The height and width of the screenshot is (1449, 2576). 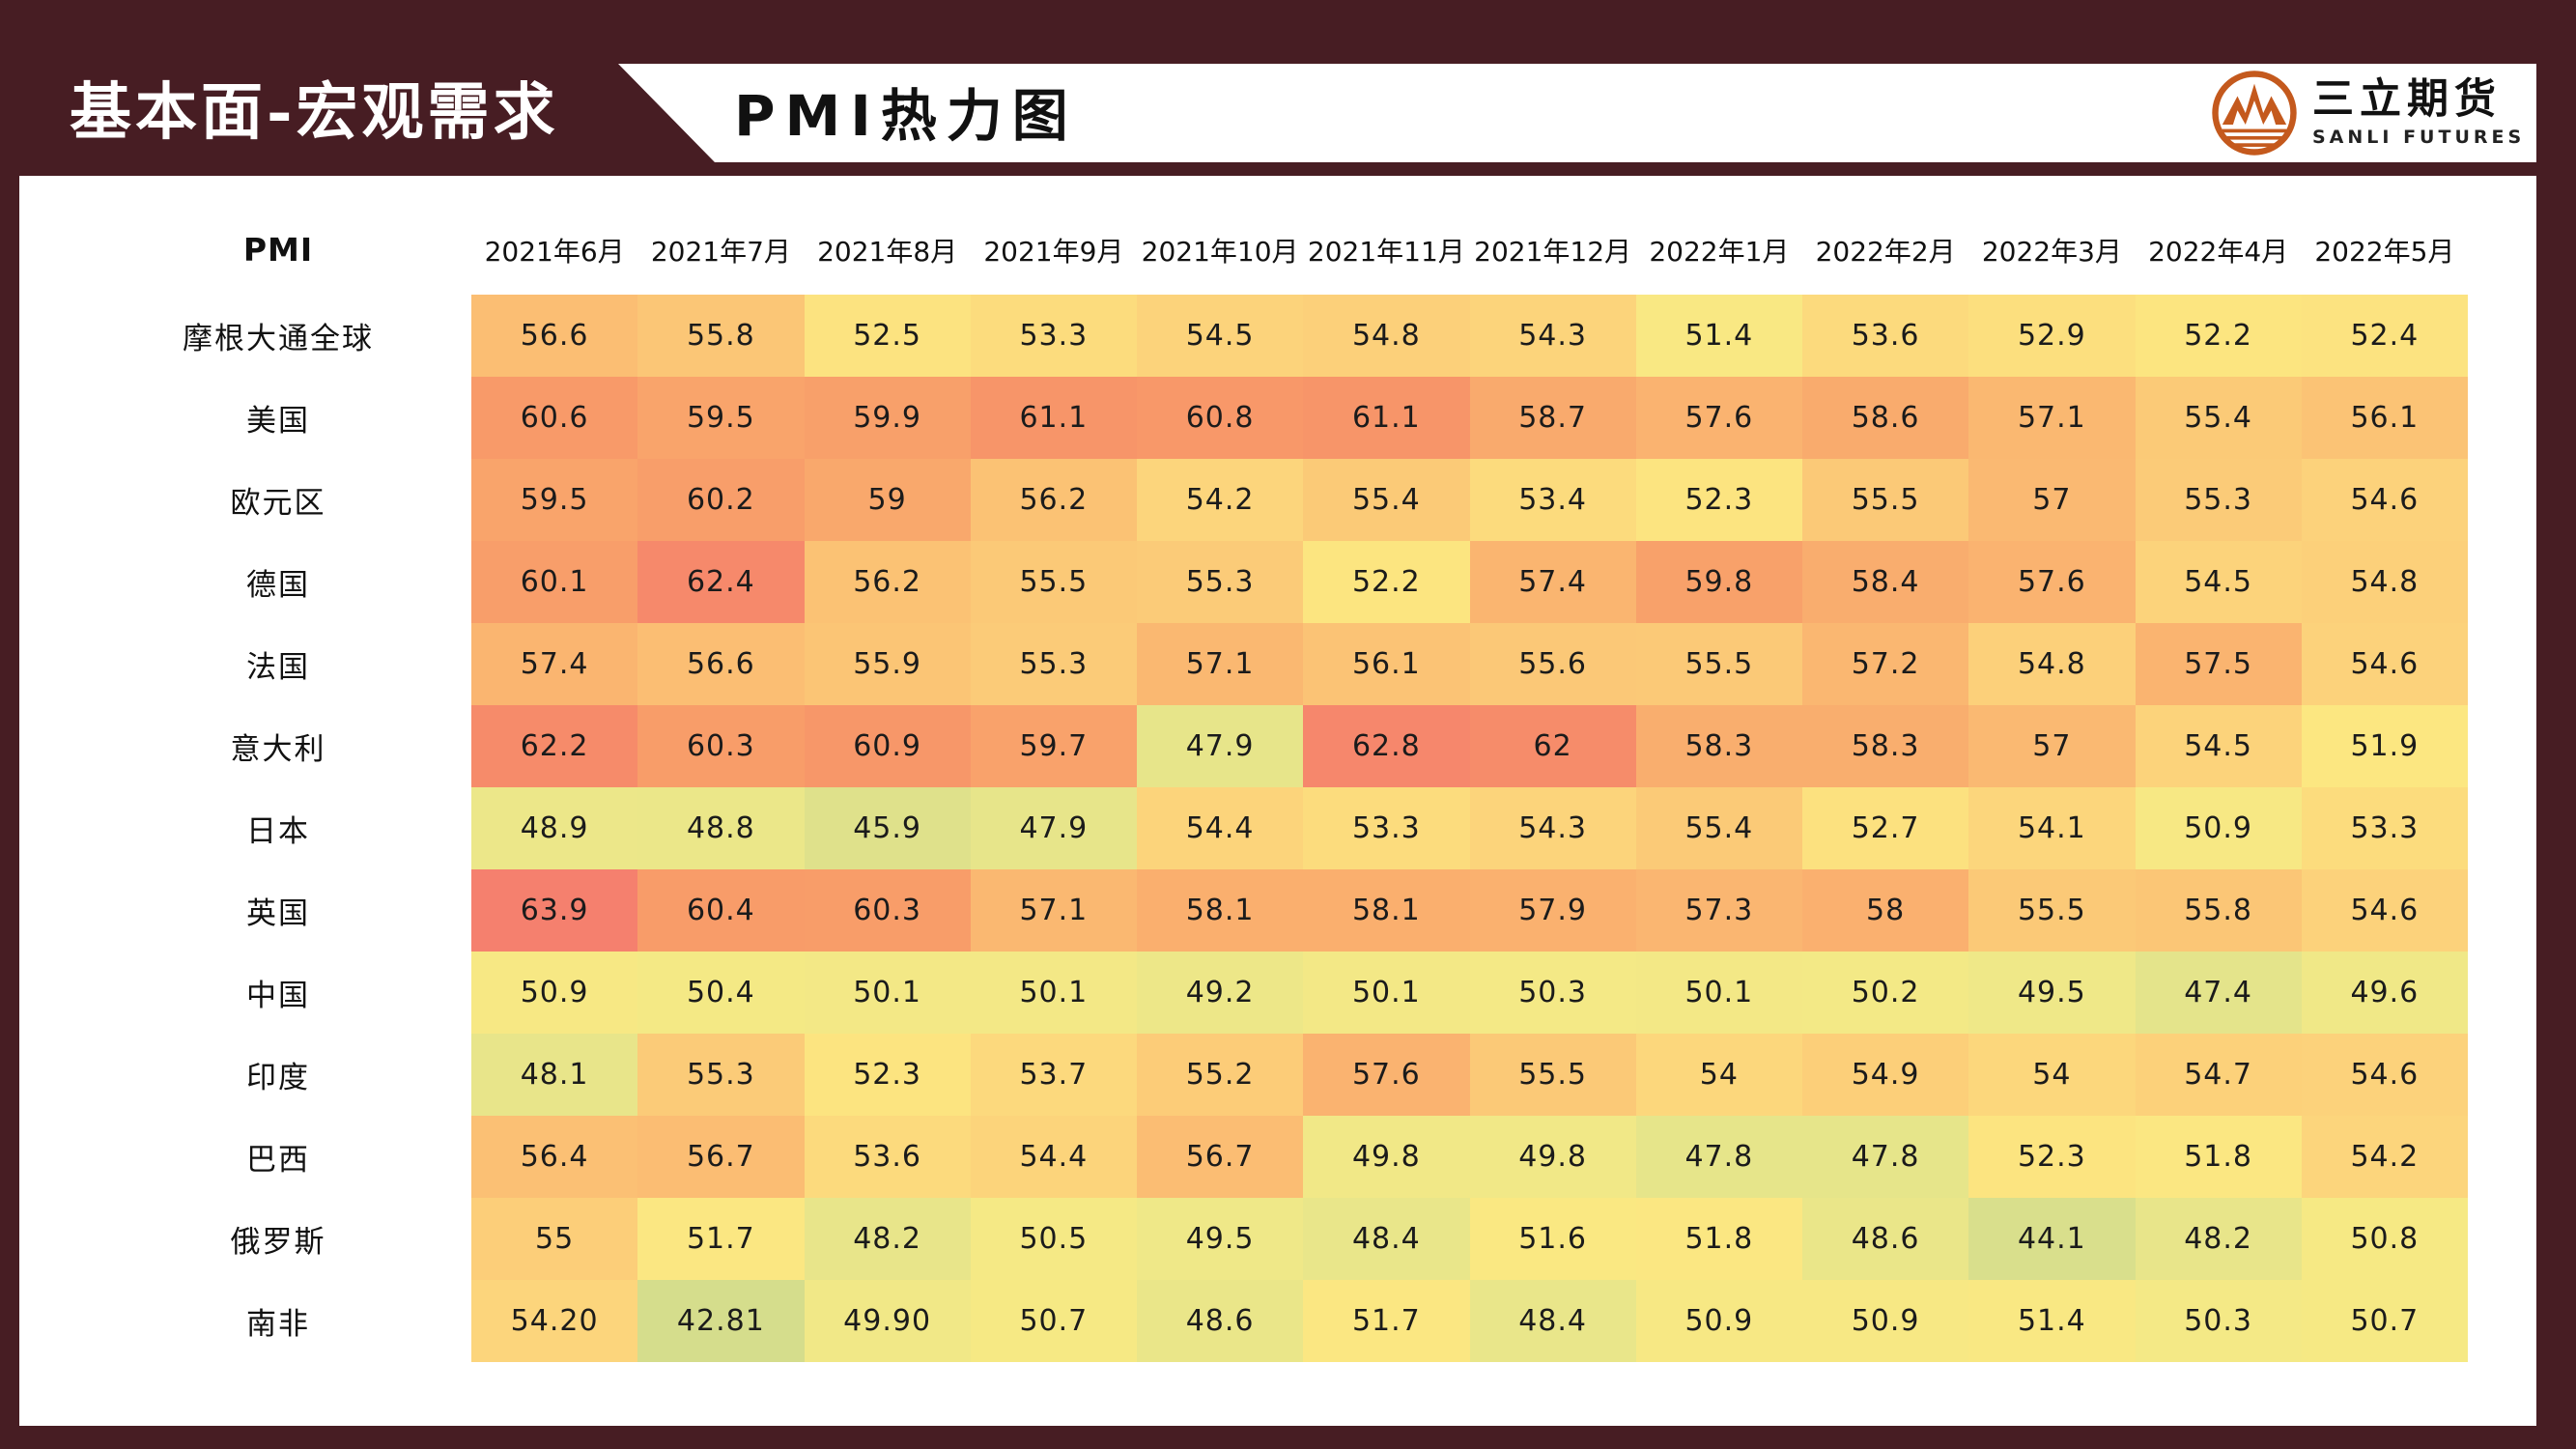 I want to click on heatmap-cell: 54.6, so click(x=2384, y=1075).